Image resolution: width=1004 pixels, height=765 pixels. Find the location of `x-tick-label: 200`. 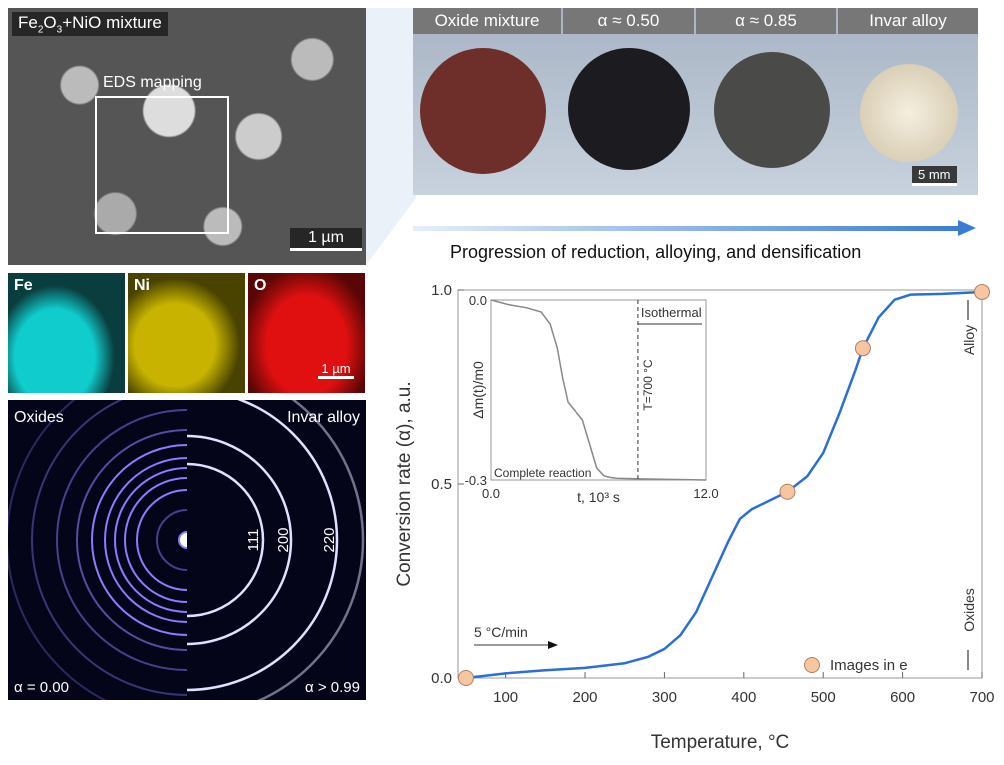

x-tick-label: 200 is located at coordinates (585, 697).